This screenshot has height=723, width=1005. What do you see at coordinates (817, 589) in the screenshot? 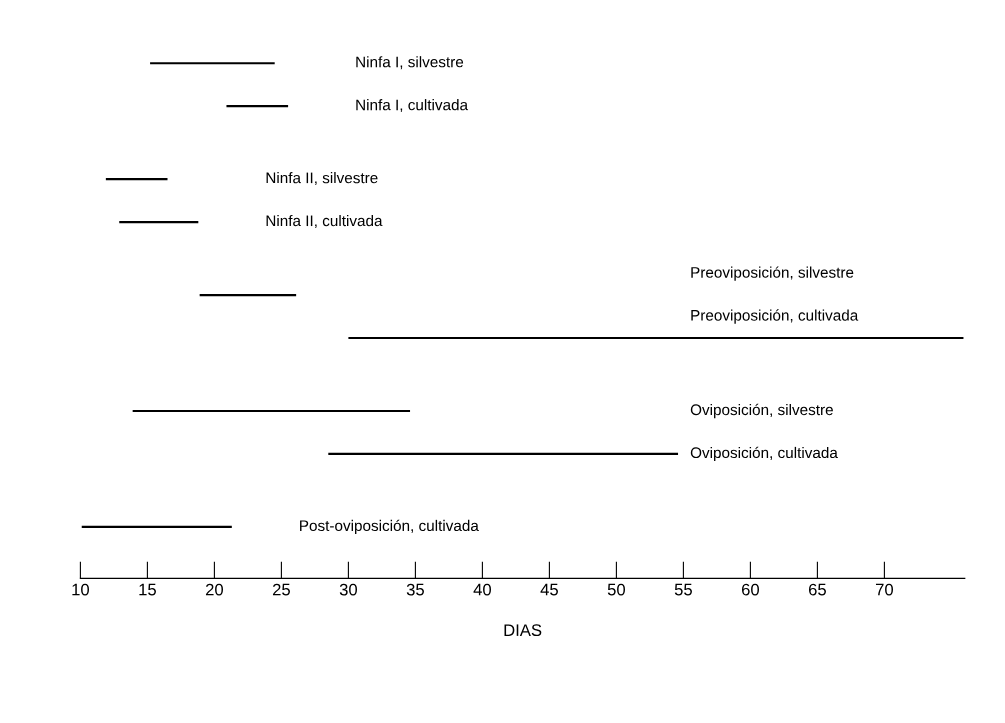
I see `x-tick-label: 65` at bounding box center [817, 589].